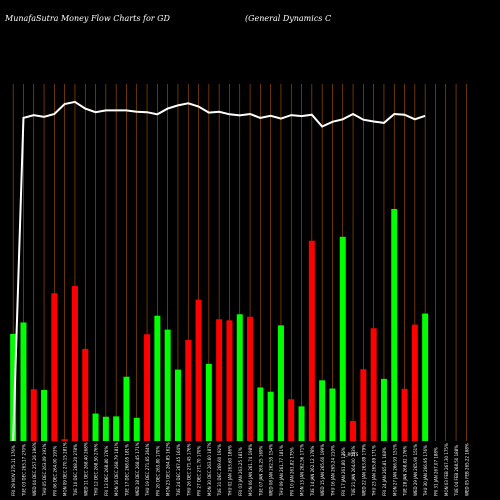 The image size is (500, 500). Describe the element at coordinates (312, 471) in the screenshot. I see `x-tick-label: TUE 14 JAN 262.12 178%` at that location.